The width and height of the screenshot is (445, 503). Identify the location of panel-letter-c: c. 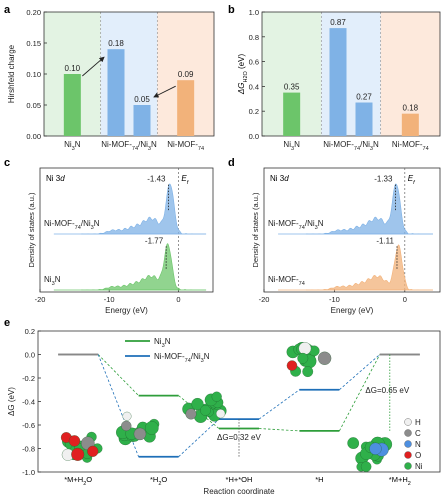
(7, 163).